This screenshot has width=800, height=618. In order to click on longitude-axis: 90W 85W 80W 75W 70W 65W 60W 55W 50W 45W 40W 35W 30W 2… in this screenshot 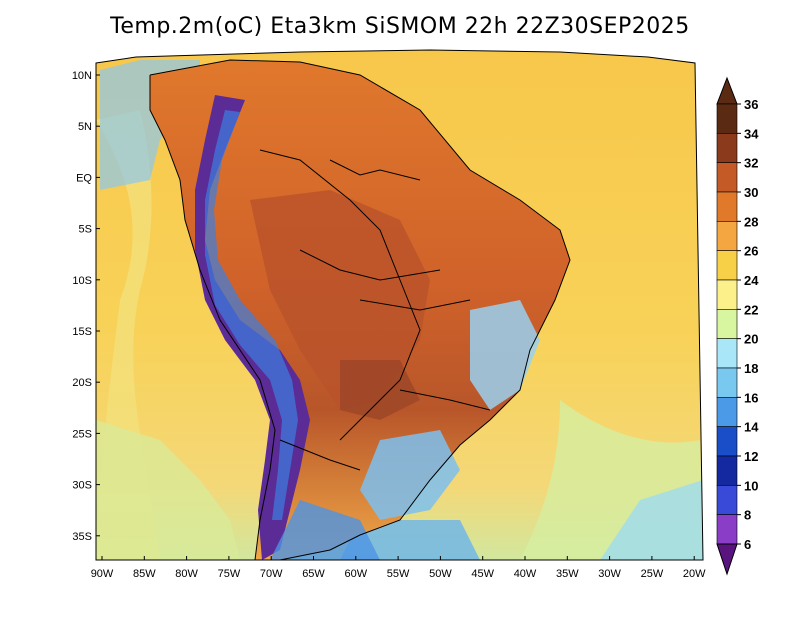, I will do `click(398, 568)`.